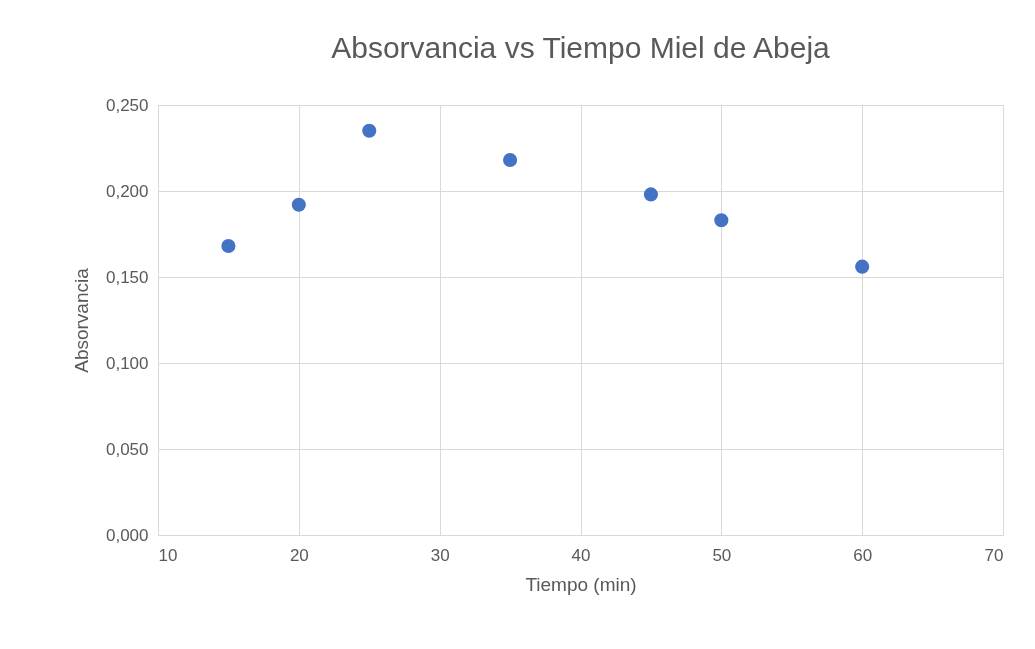 Image resolution: width=1035 pixels, height=649 pixels. Describe the element at coordinates (581, 555) in the screenshot. I see `x-tick-label: 40` at that location.